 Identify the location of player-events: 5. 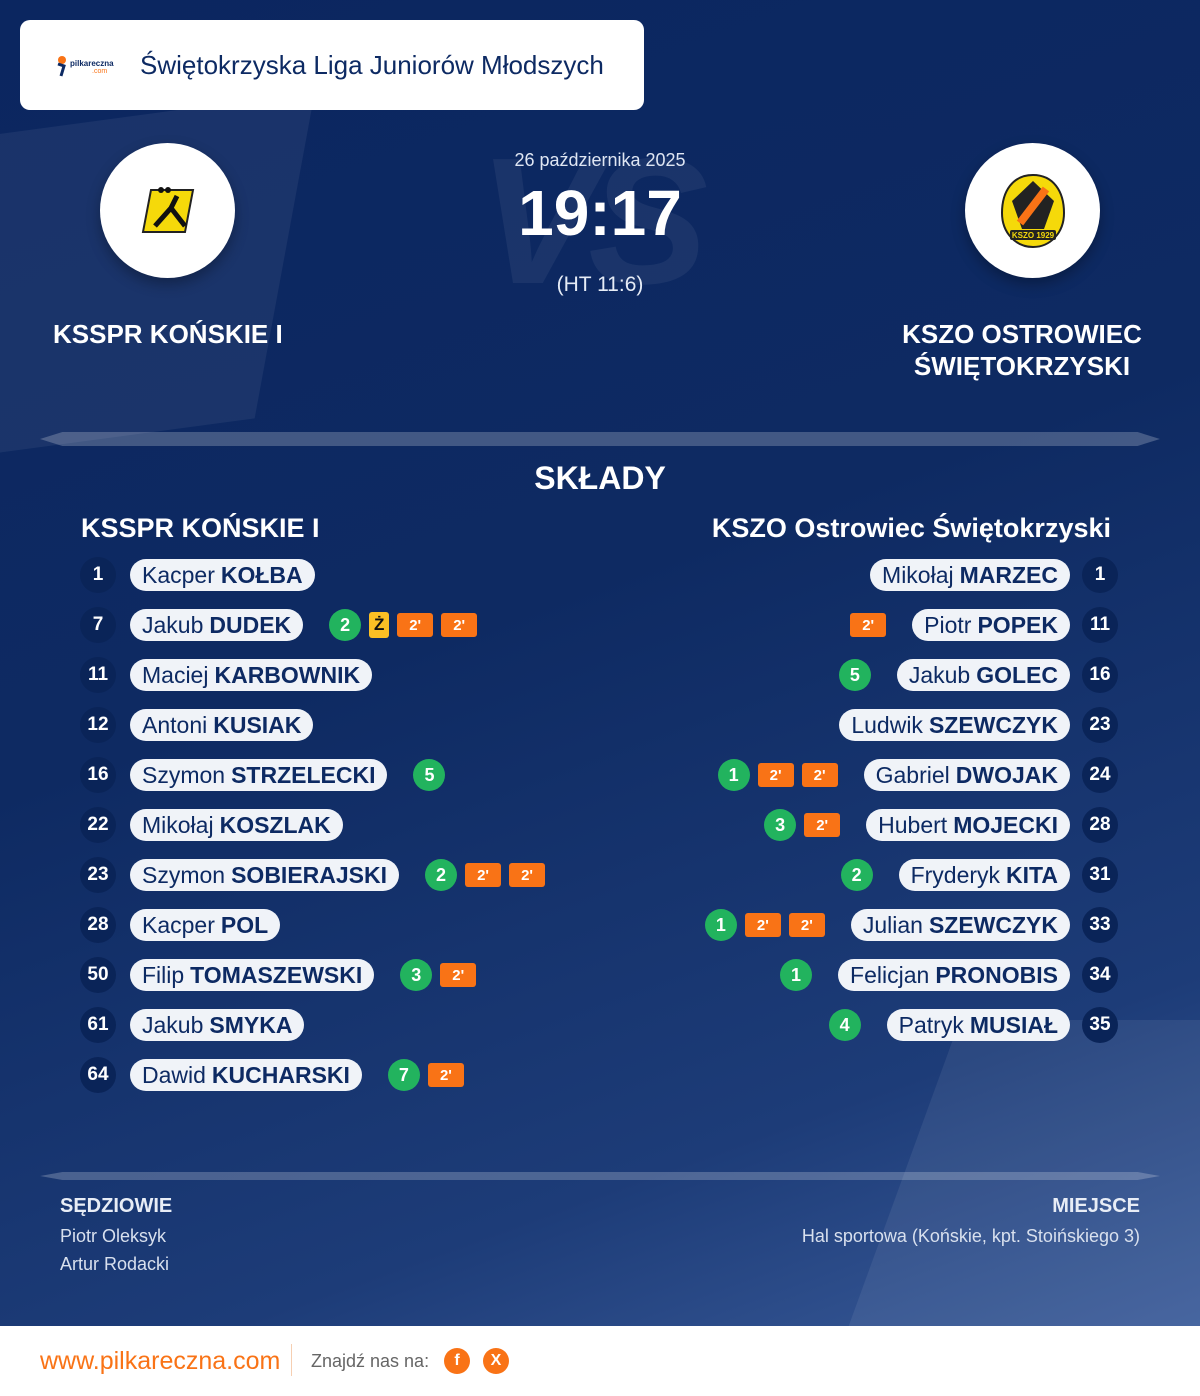
(429, 775).